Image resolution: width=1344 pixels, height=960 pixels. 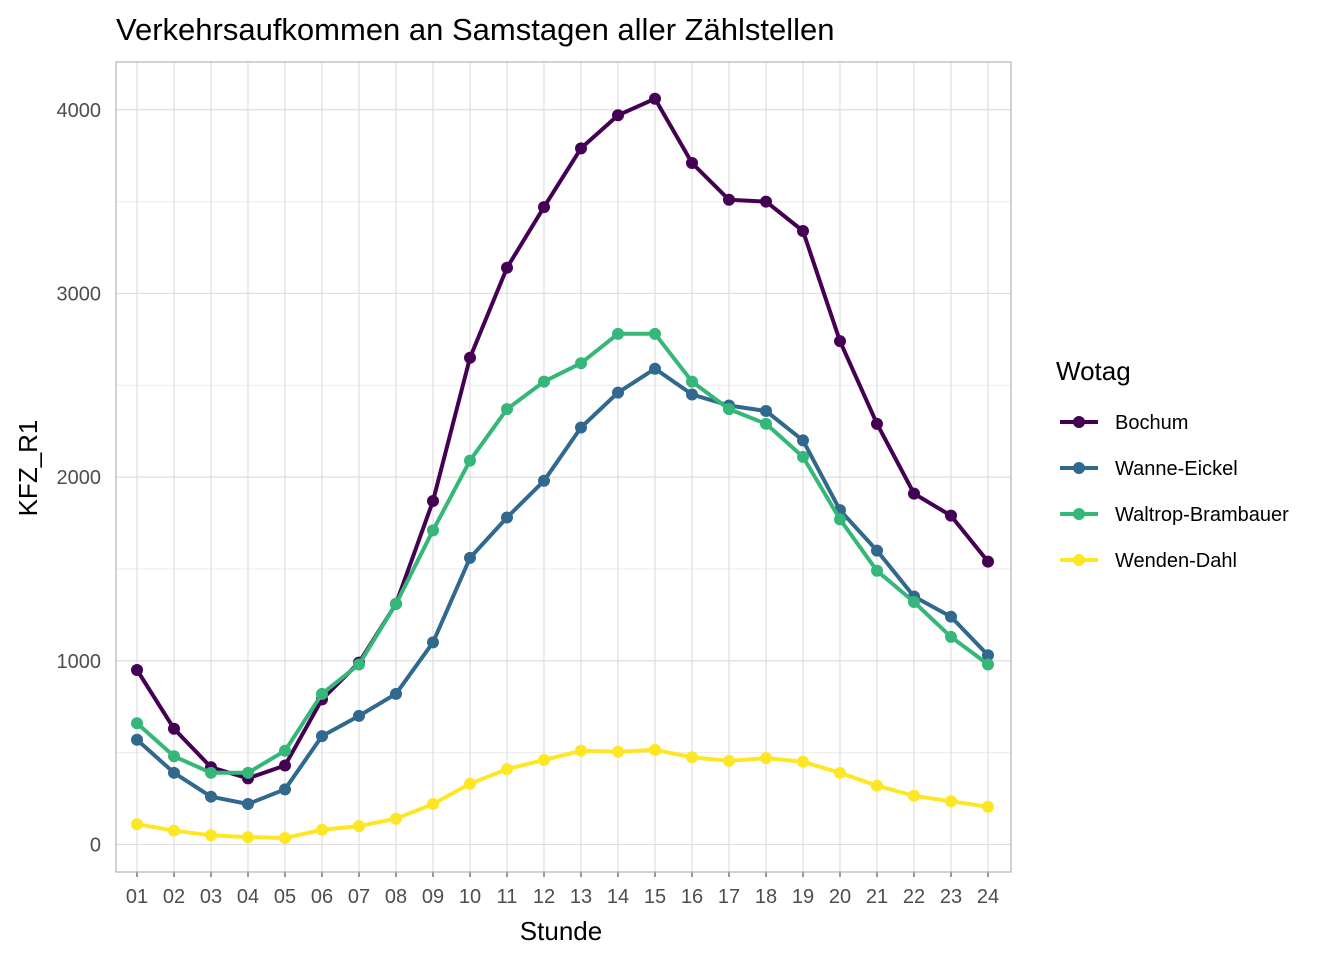 What do you see at coordinates (285, 897) in the screenshot?
I see `x-tick-label: 05` at bounding box center [285, 897].